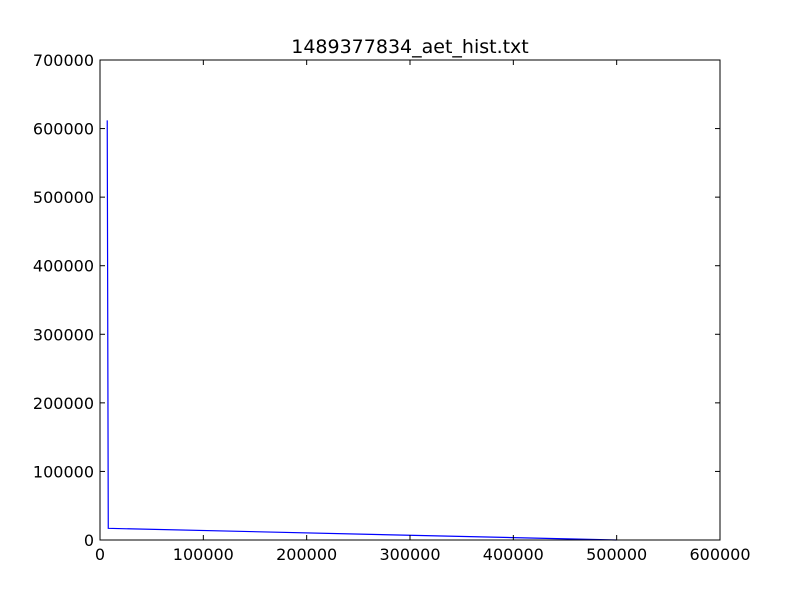 Image resolution: width=800 pixels, height=600 pixels. What do you see at coordinates (616, 554) in the screenshot?
I see `x-tick-label: 500000` at bounding box center [616, 554].